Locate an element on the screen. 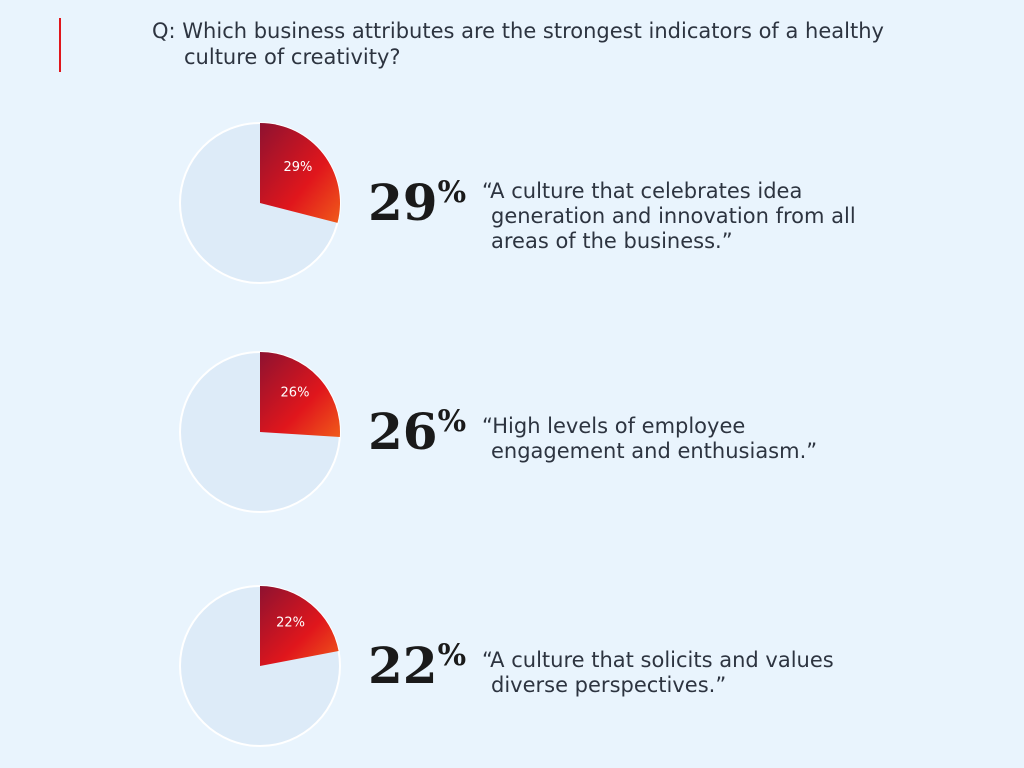 The height and width of the screenshot is (768, 1024). slice-label: 29% is located at coordinates (297, 167).